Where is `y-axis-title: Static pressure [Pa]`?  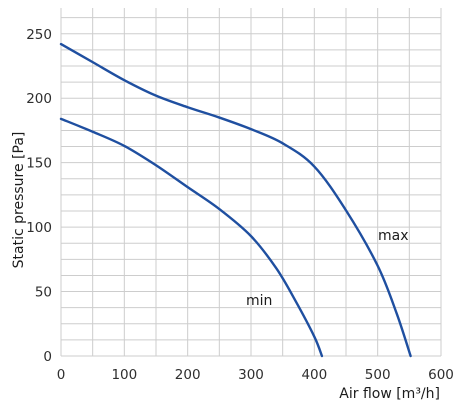 y-axis-title: Static pressure [Pa] is located at coordinates (19, 200).